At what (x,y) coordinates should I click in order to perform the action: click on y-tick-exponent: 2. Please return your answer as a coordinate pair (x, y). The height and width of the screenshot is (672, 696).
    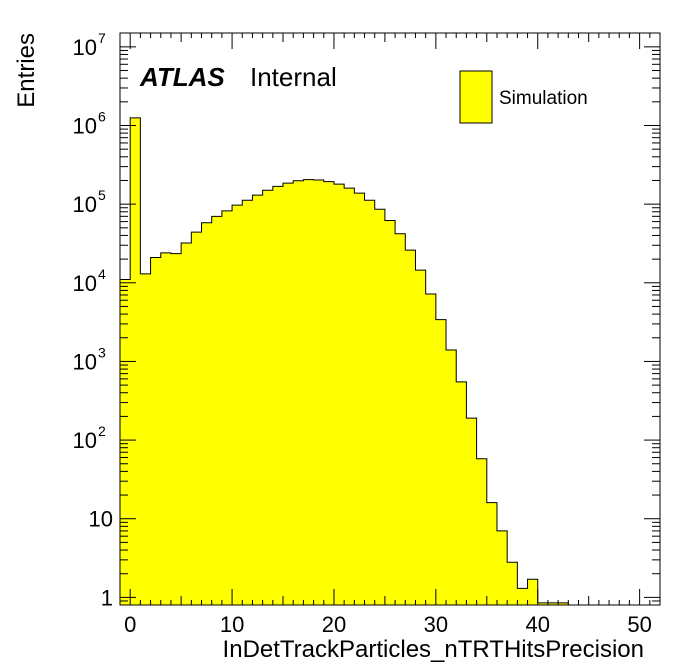
    Looking at the image, I should click on (102, 431).